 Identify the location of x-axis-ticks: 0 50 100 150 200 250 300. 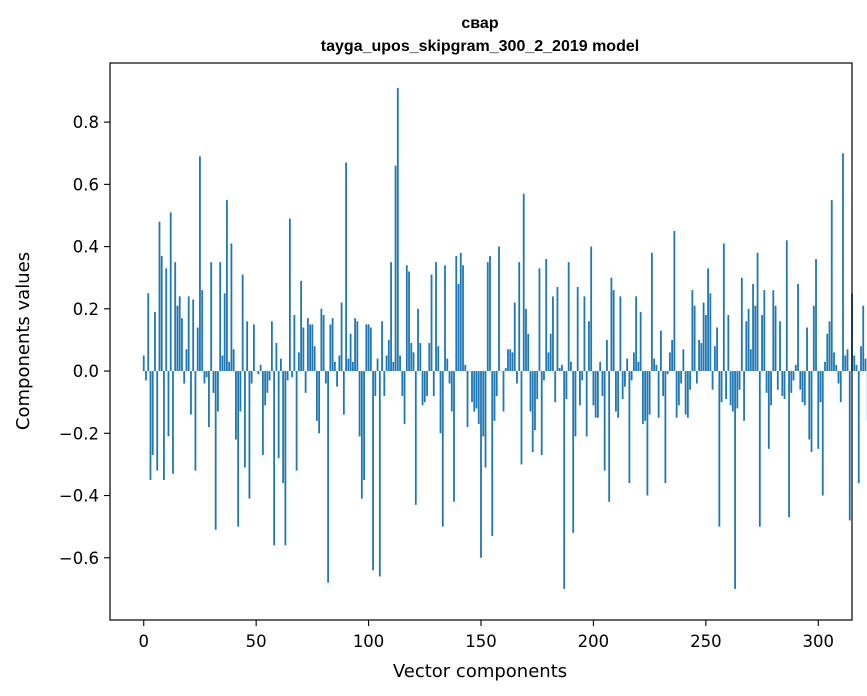
(486, 635).